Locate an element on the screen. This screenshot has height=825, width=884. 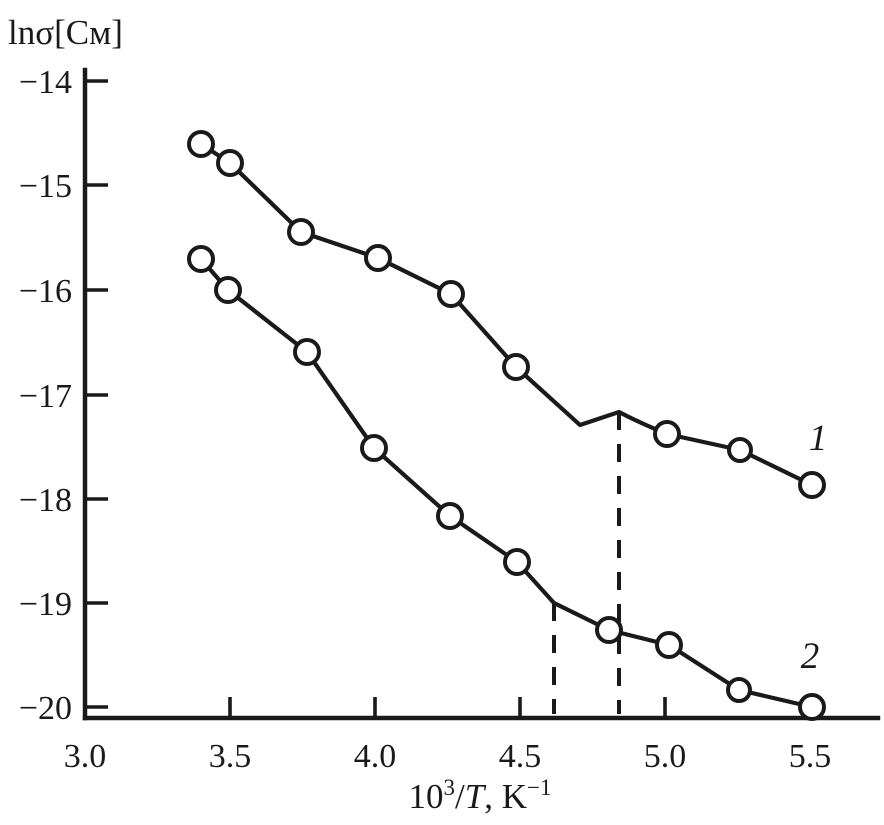
y-tick-label: −14 is located at coordinates (45, 82).